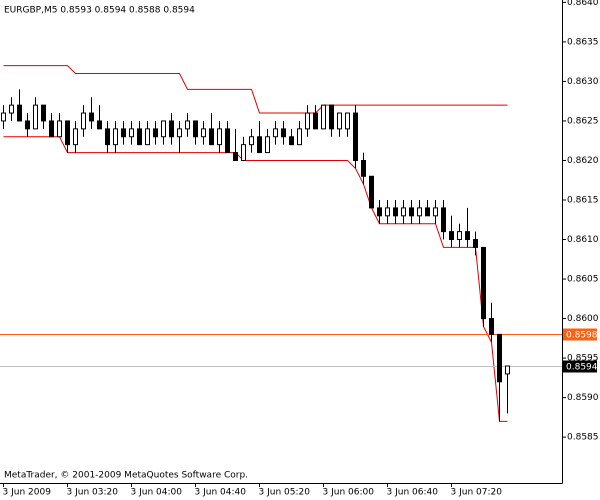 Image resolution: width=600 pixels, height=500 pixels. I want to click on price-label: 0.8594, so click(582, 368).